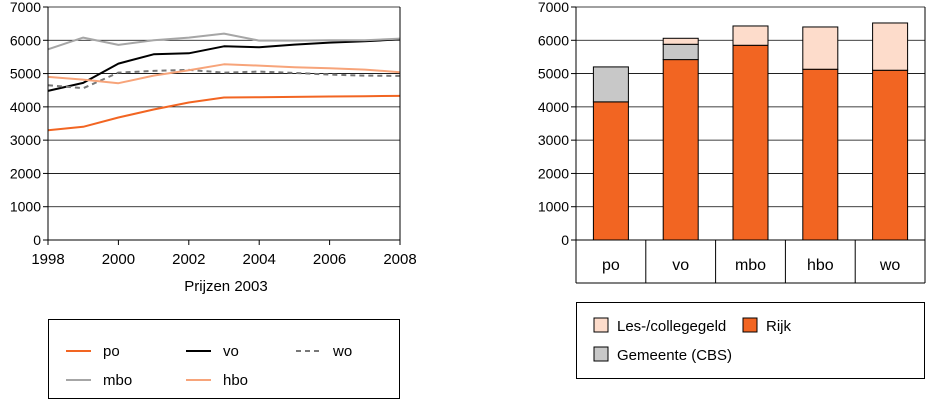  I want to click on bar-chart-y-tick-label: 2000, so click(553, 173).